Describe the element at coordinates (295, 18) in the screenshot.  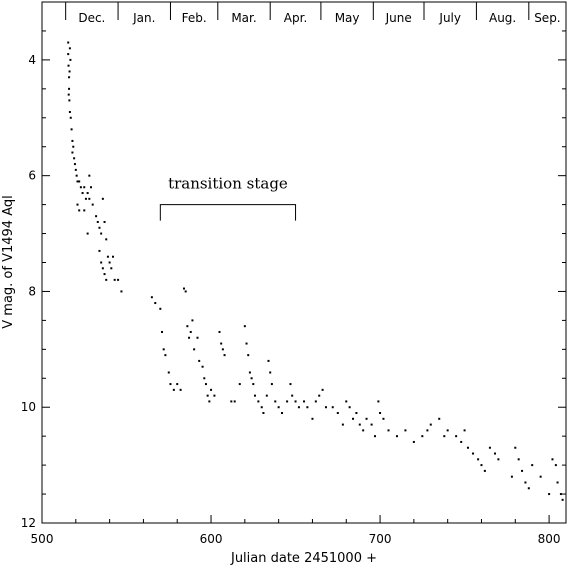
I see `month-label: Apr.` at that location.